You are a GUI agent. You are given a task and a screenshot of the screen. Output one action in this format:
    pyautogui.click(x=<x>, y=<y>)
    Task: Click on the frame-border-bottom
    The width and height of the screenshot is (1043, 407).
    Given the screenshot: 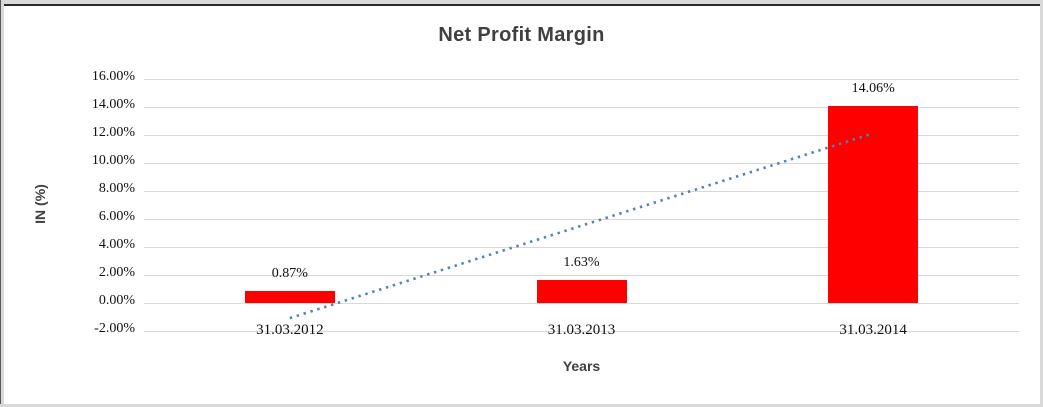 What is the action you would take?
    pyautogui.click(x=521, y=405)
    